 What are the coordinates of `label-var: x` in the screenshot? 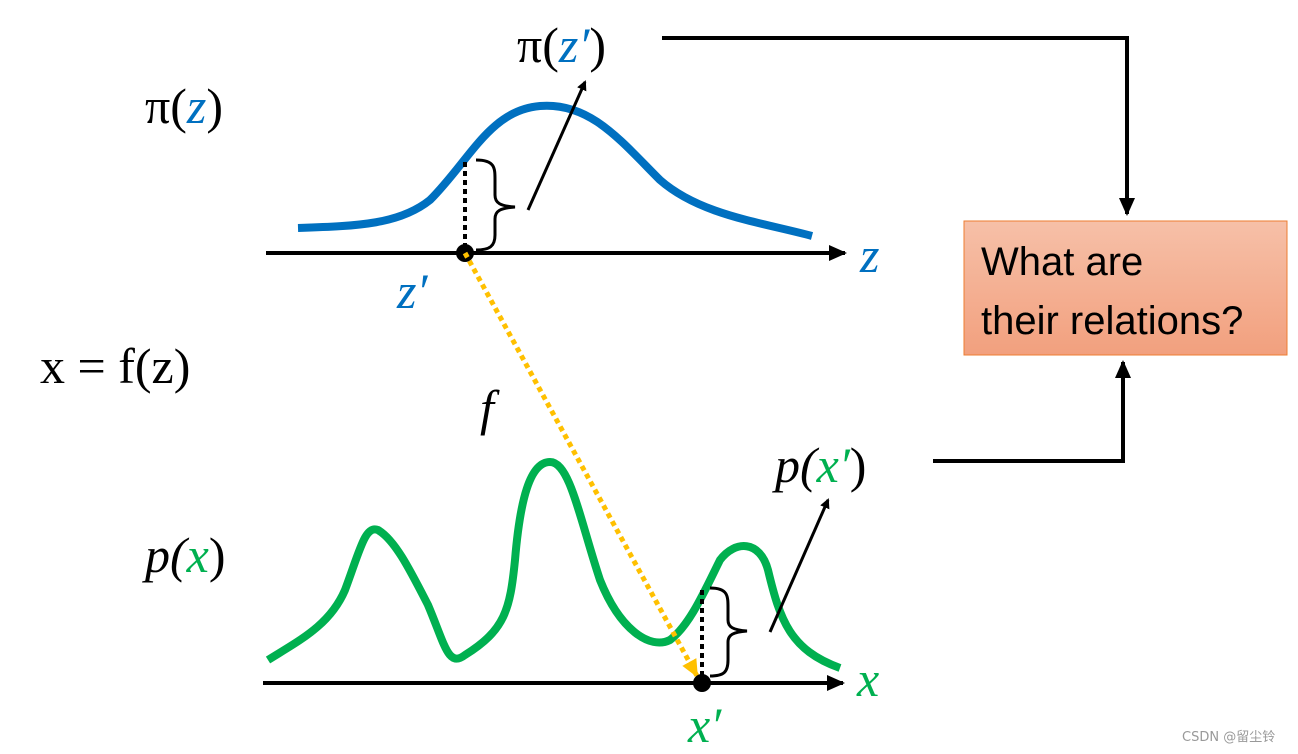 It's located at (197, 555).